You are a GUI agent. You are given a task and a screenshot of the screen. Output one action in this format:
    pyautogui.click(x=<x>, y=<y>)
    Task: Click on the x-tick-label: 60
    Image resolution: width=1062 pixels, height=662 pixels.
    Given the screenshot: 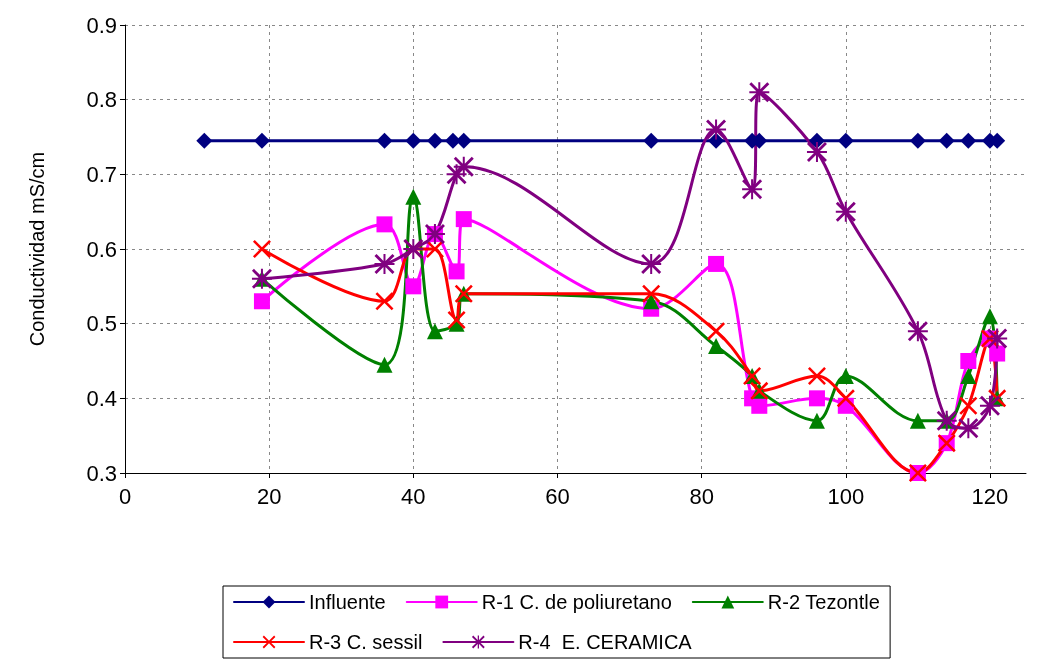 What is the action you would take?
    pyautogui.click(x=557, y=496)
    